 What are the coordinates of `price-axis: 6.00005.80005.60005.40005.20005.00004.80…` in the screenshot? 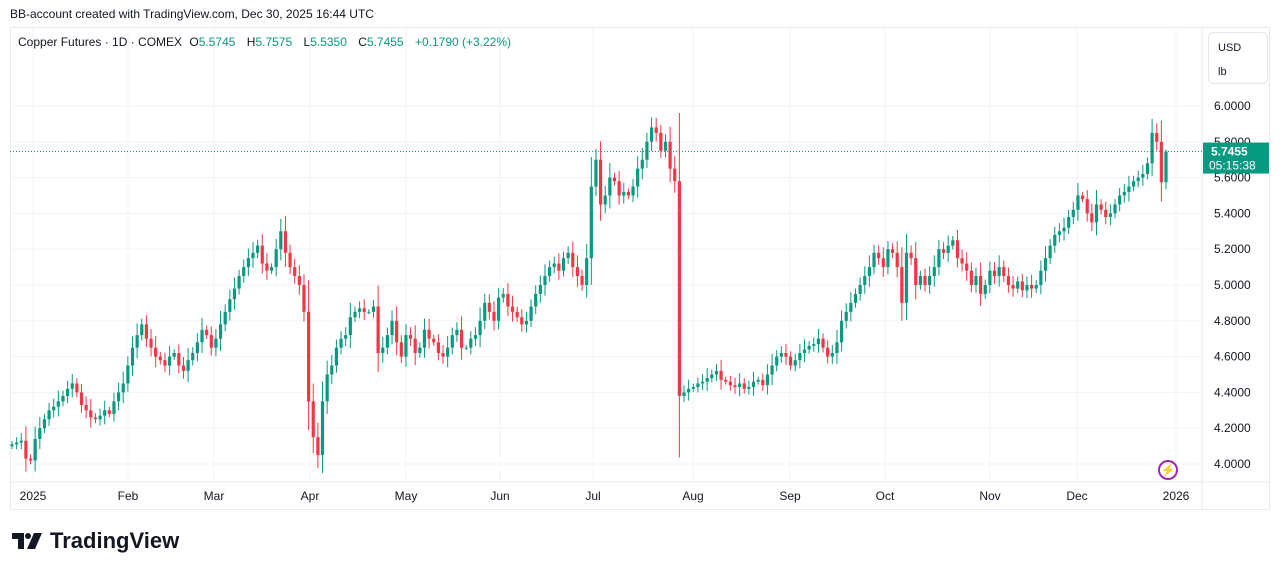 It's located at (1226, 269).